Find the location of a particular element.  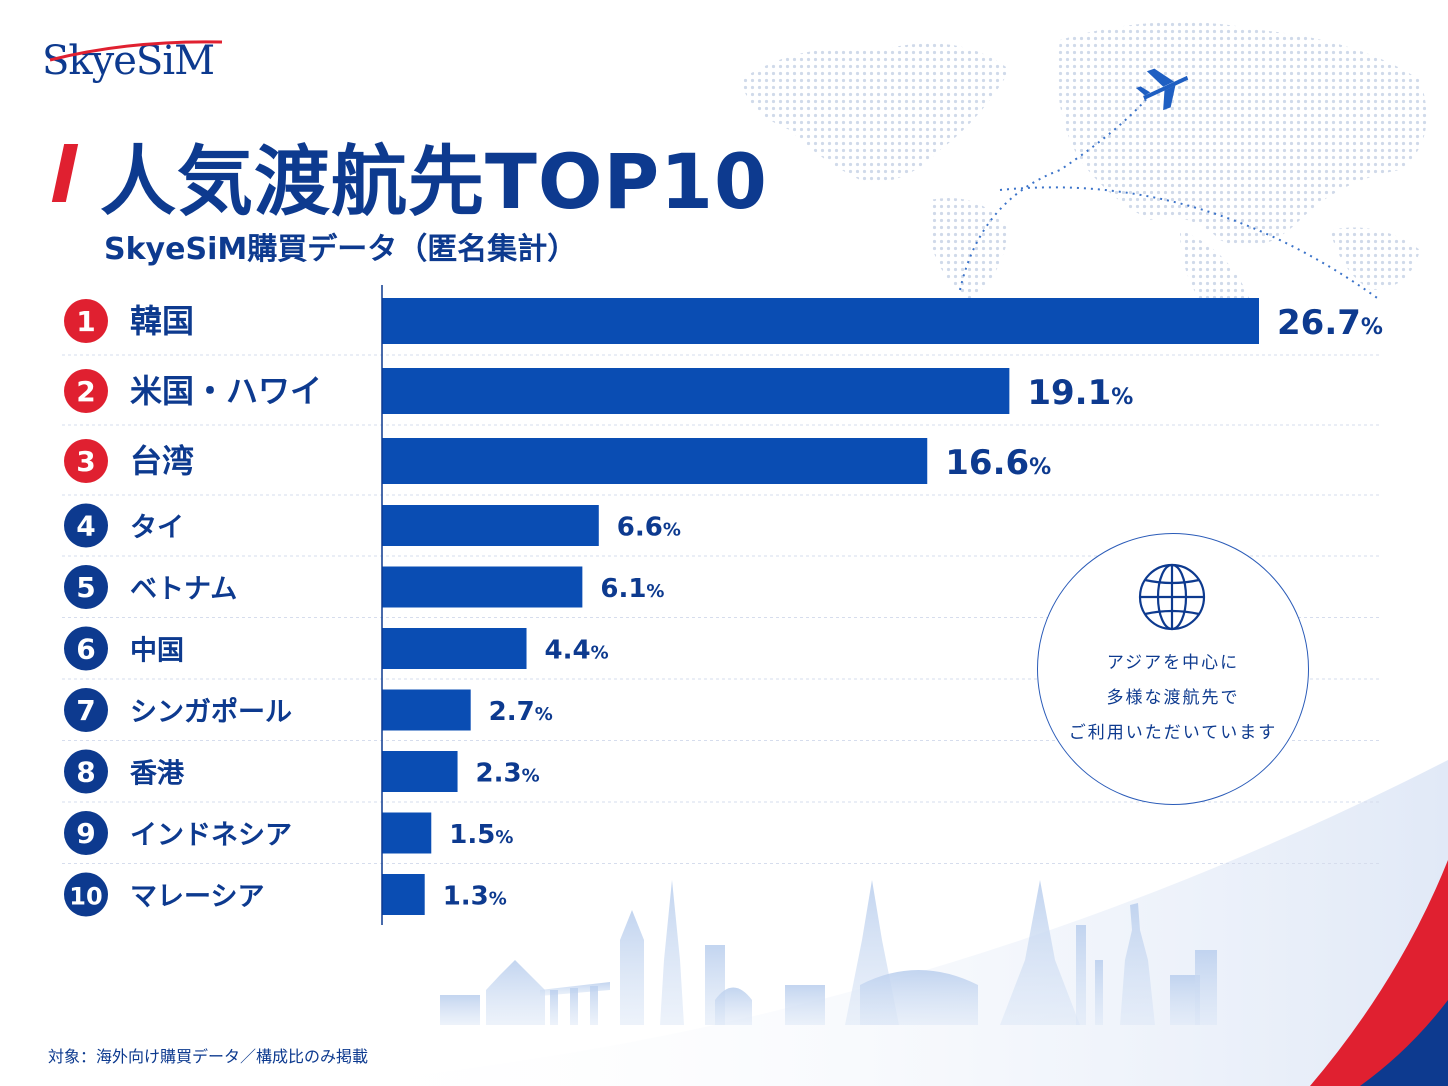

rank-number: 7 is located at coordinates (85, 710).